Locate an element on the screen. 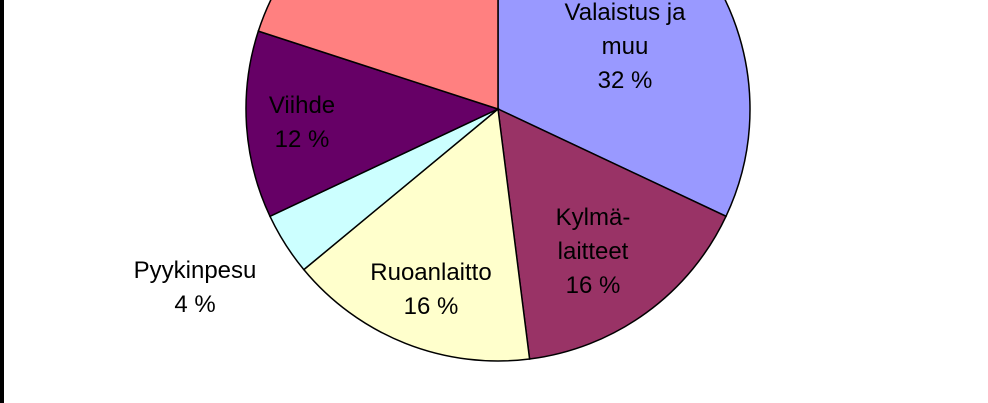  pie-slice-viihde is located at coordinates (373, 124).